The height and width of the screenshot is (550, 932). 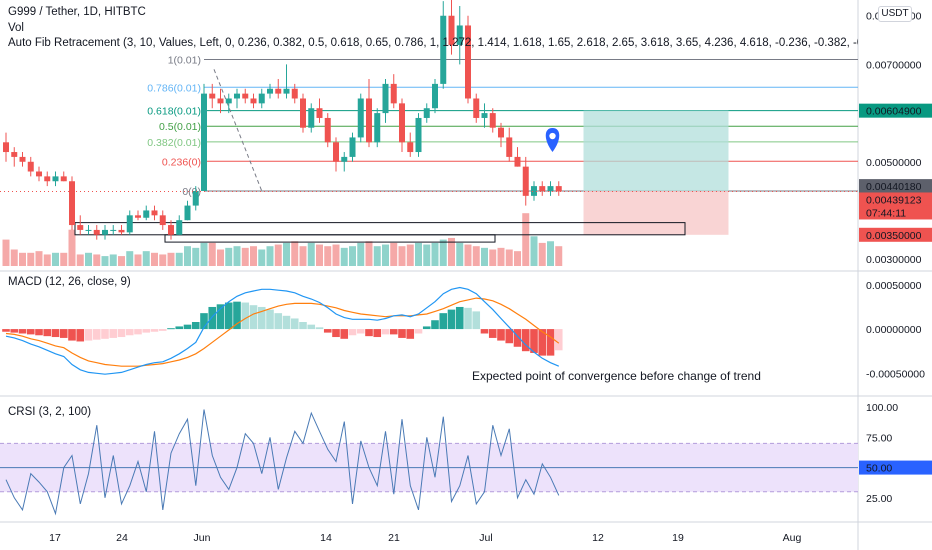 I want to click on loss-zone, so click(x=656, y=212).